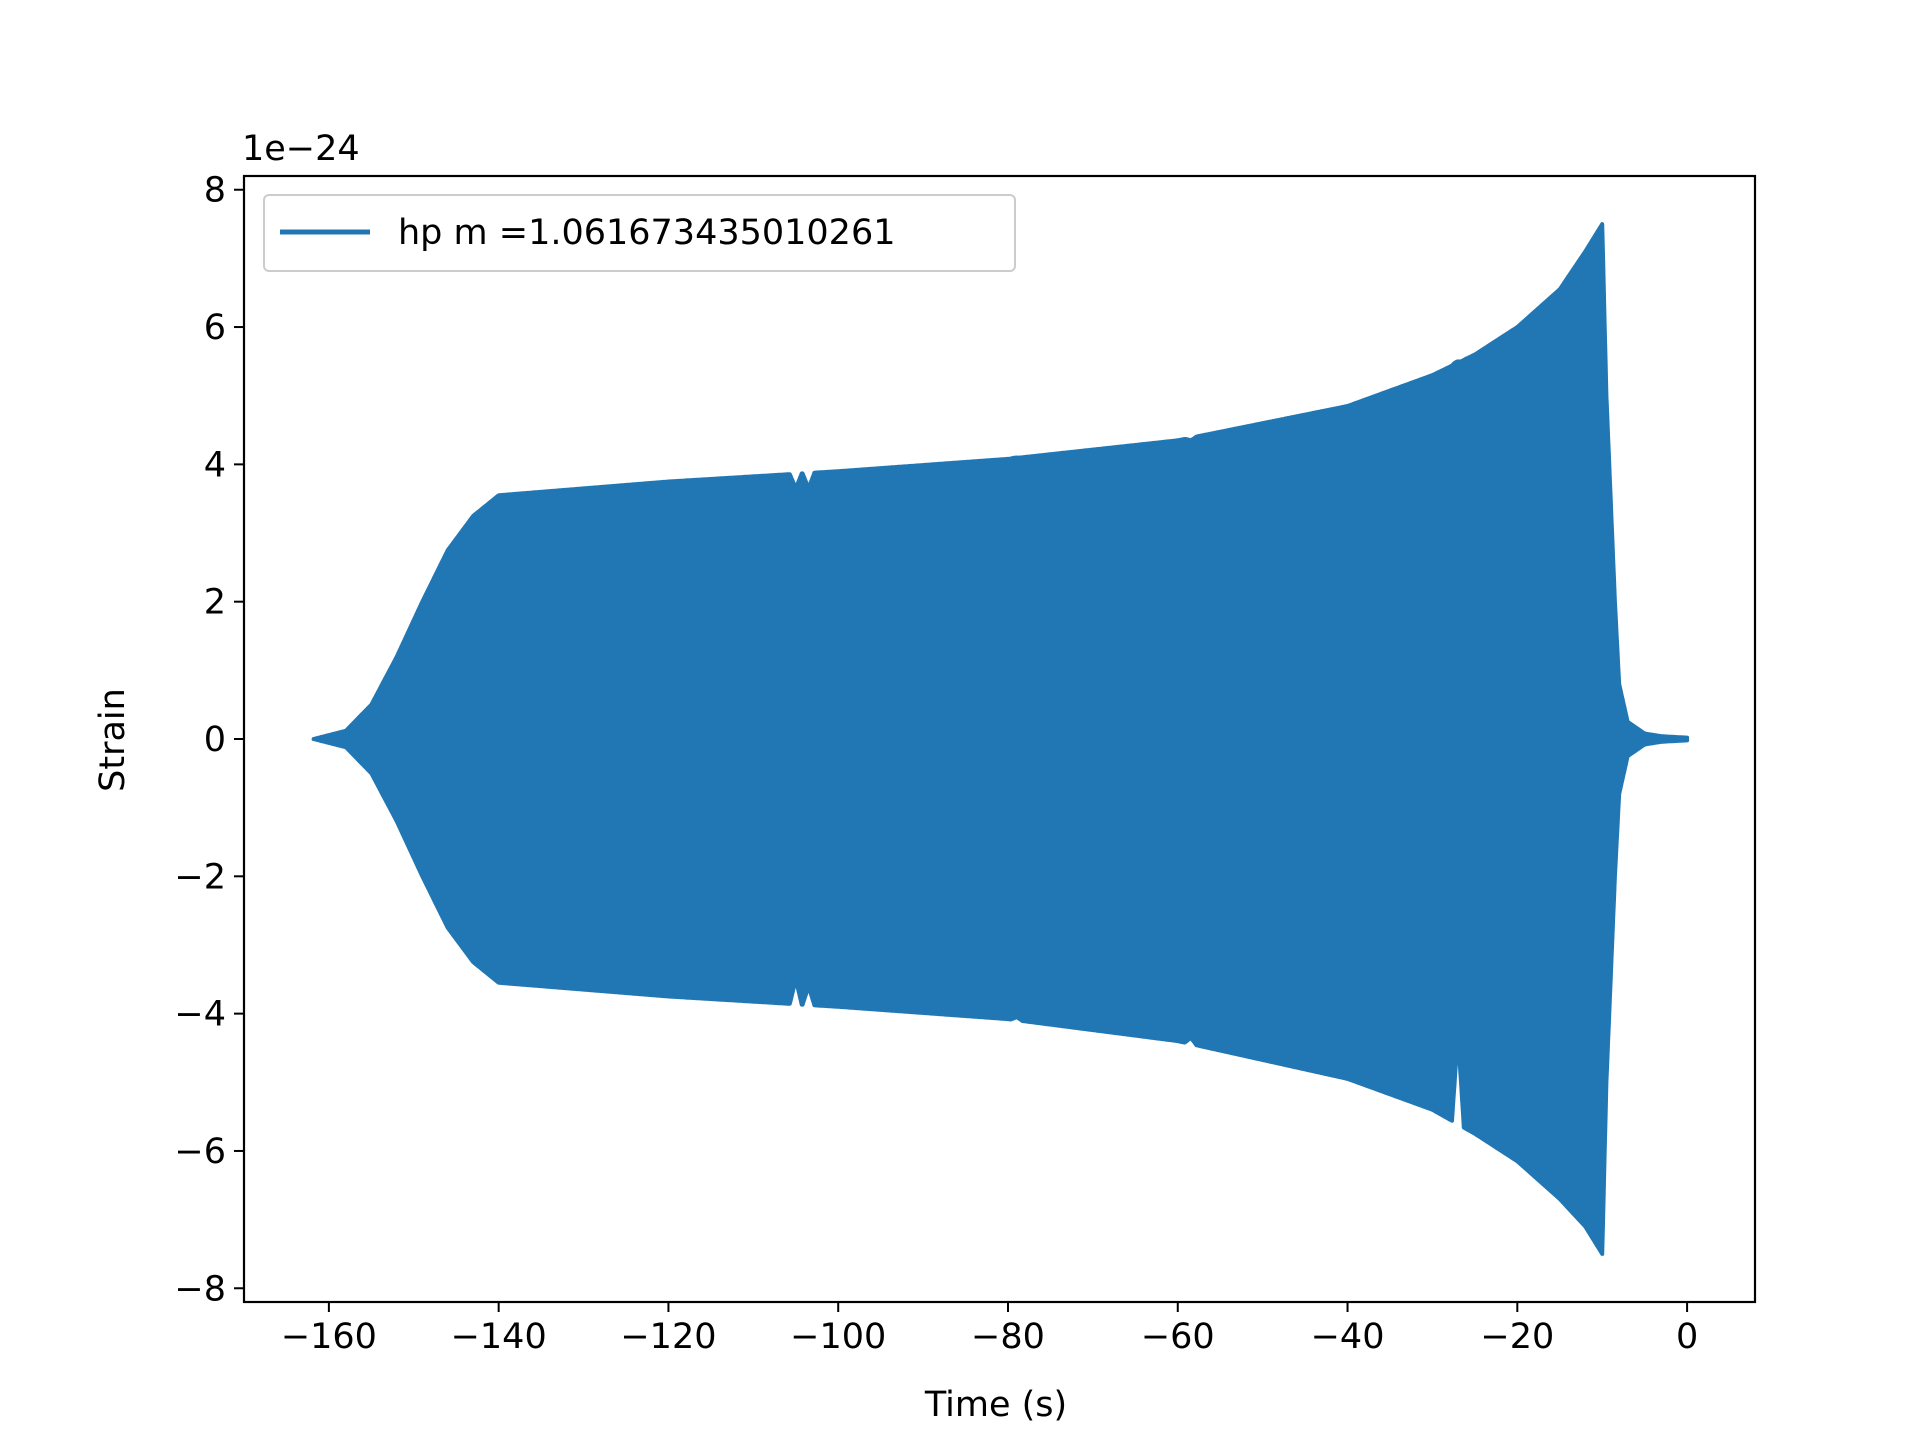 This screenshot has width=1920, height=1440. Describe the element at coordinates (1008, 1337) in the screenshot. I see `x-tick-label: −80` at that location.